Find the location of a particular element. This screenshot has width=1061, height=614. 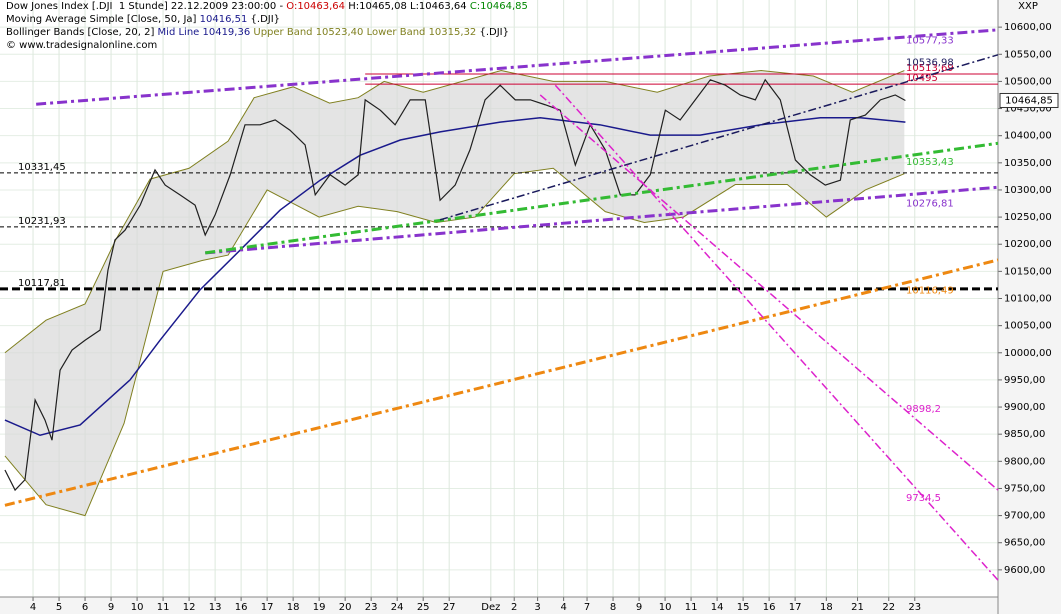

y-tick-label: 10150,00 is located at coordinates (1028, 271).